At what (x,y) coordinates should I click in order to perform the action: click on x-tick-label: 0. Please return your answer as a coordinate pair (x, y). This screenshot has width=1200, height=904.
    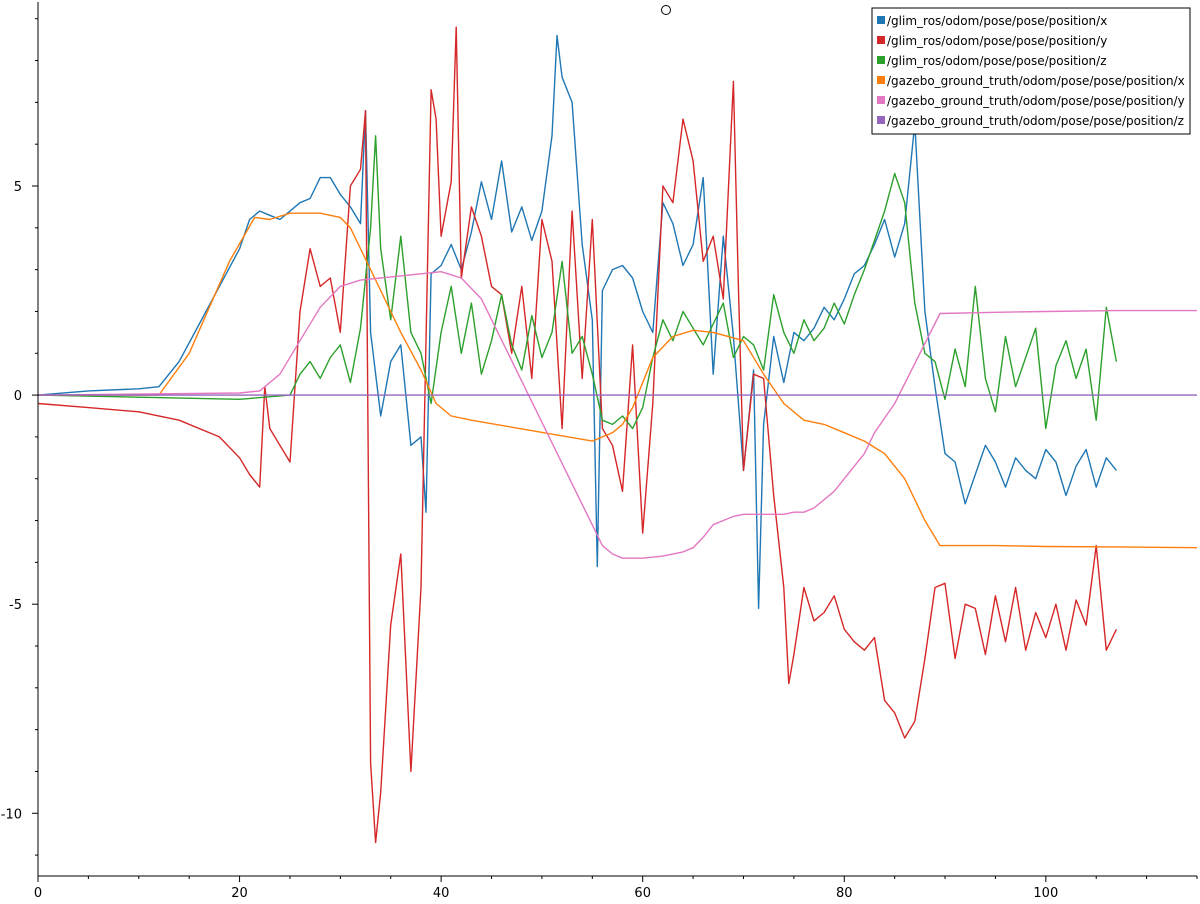
    Looking at the image, I should click on (38, 893).